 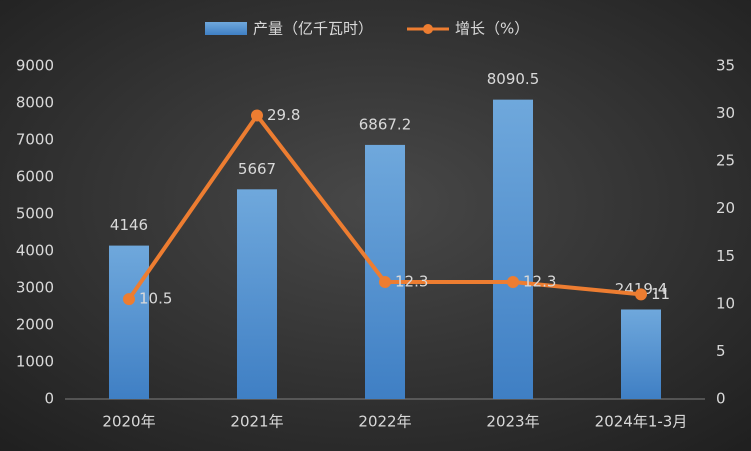 I want to click on bar-value-label: 4146, so click(x=129, y=225).